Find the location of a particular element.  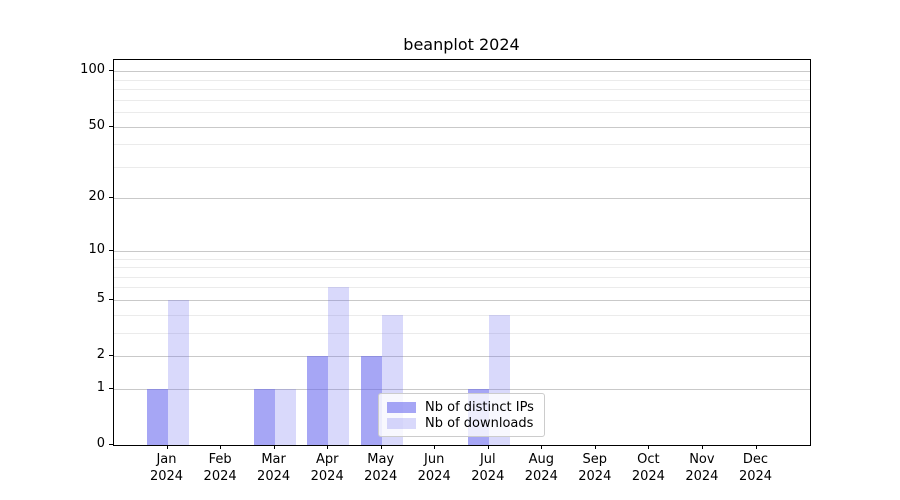

x-tick-month: Jun is located at coordinates (434, 459).